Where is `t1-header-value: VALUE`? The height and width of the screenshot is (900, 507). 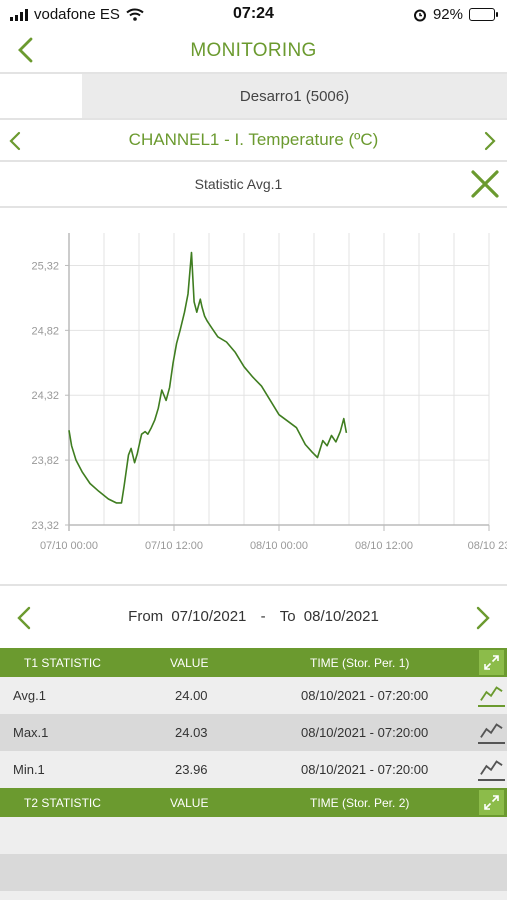
t1-header-value: VALUE is located at coordinates (189, 663).